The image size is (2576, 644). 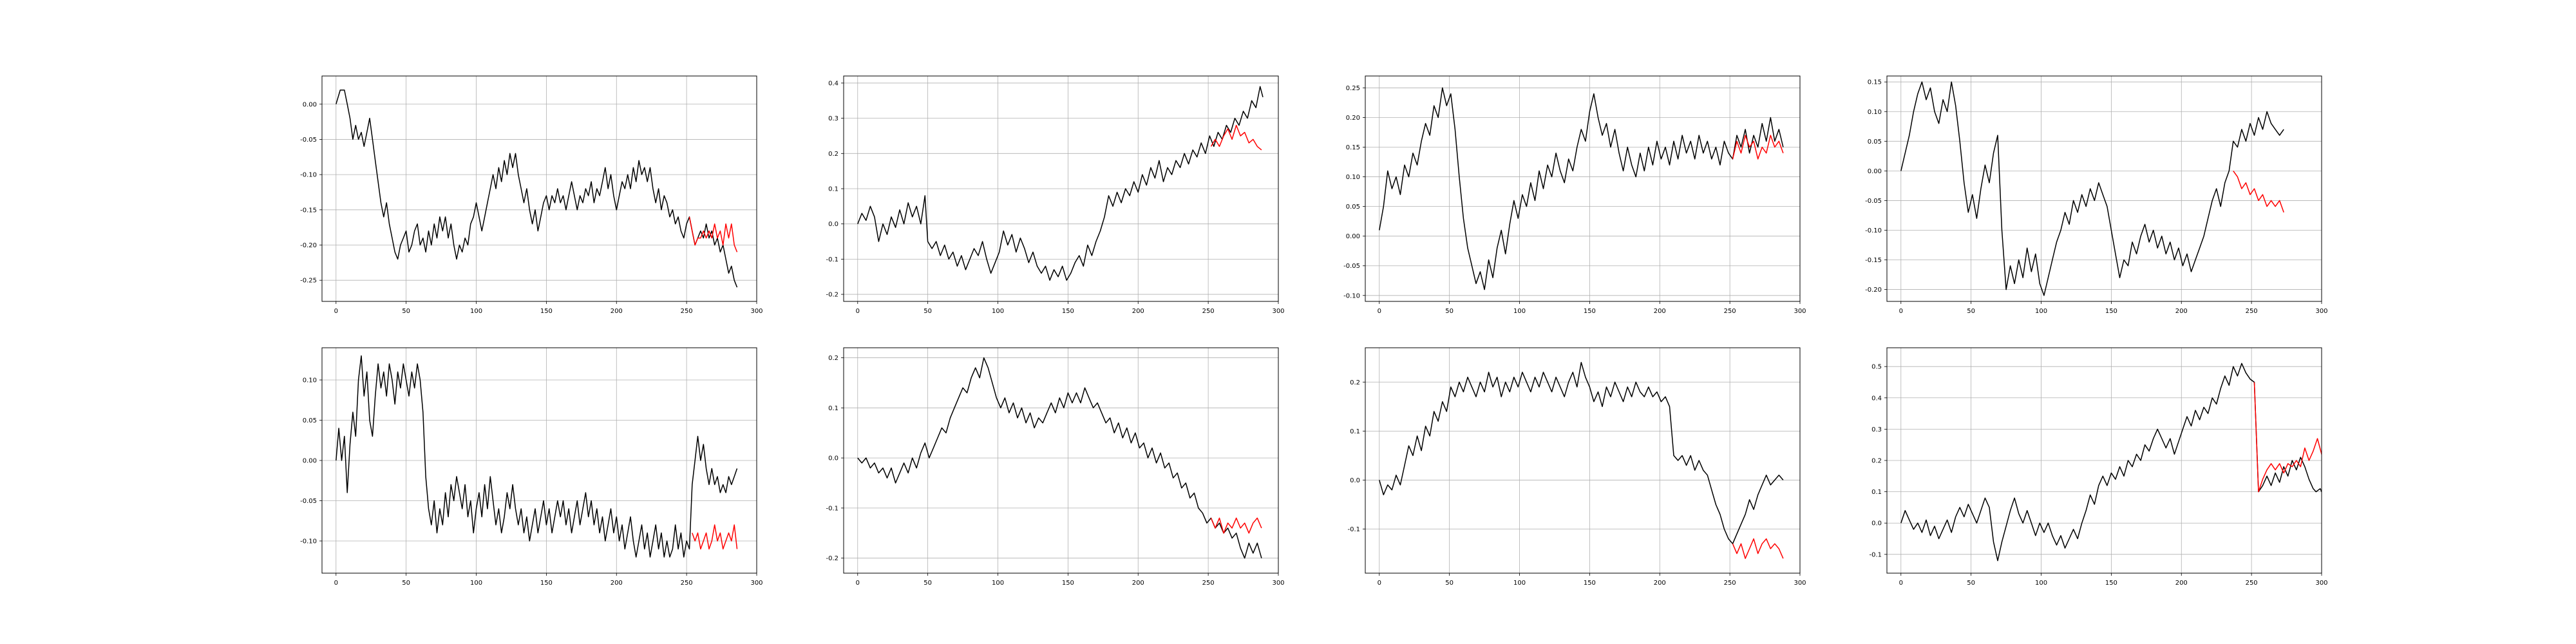 I want to click on y-tick-label: 0.3, so click(x=833, y=119).